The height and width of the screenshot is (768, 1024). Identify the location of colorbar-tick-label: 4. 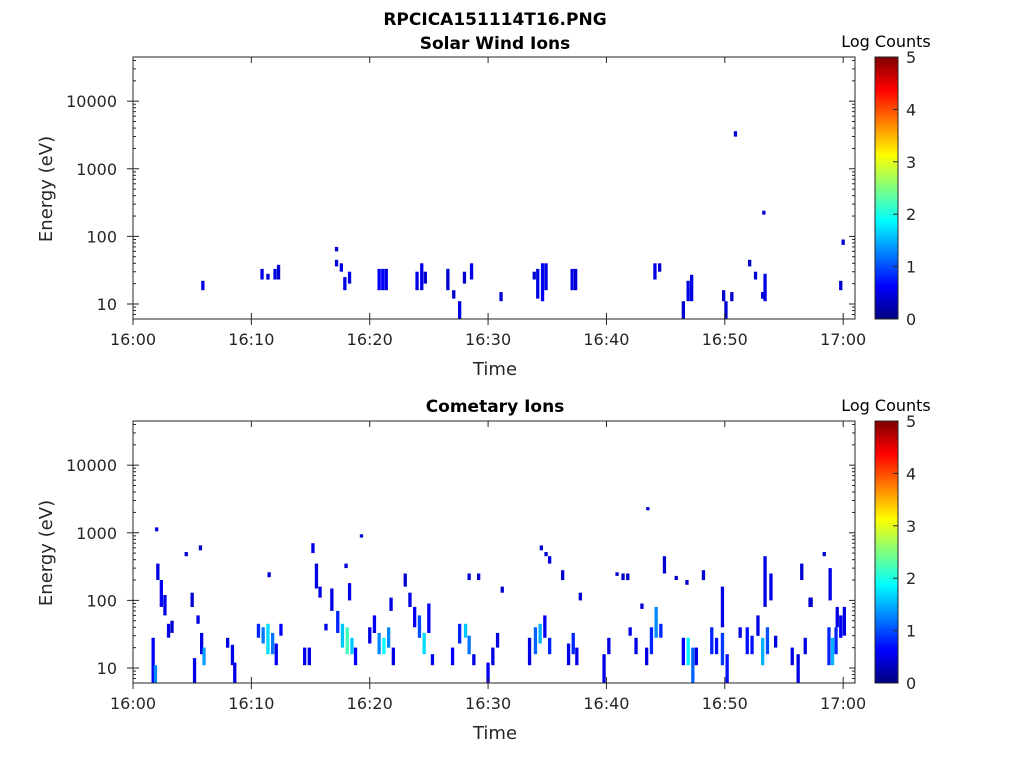
(911, 473).